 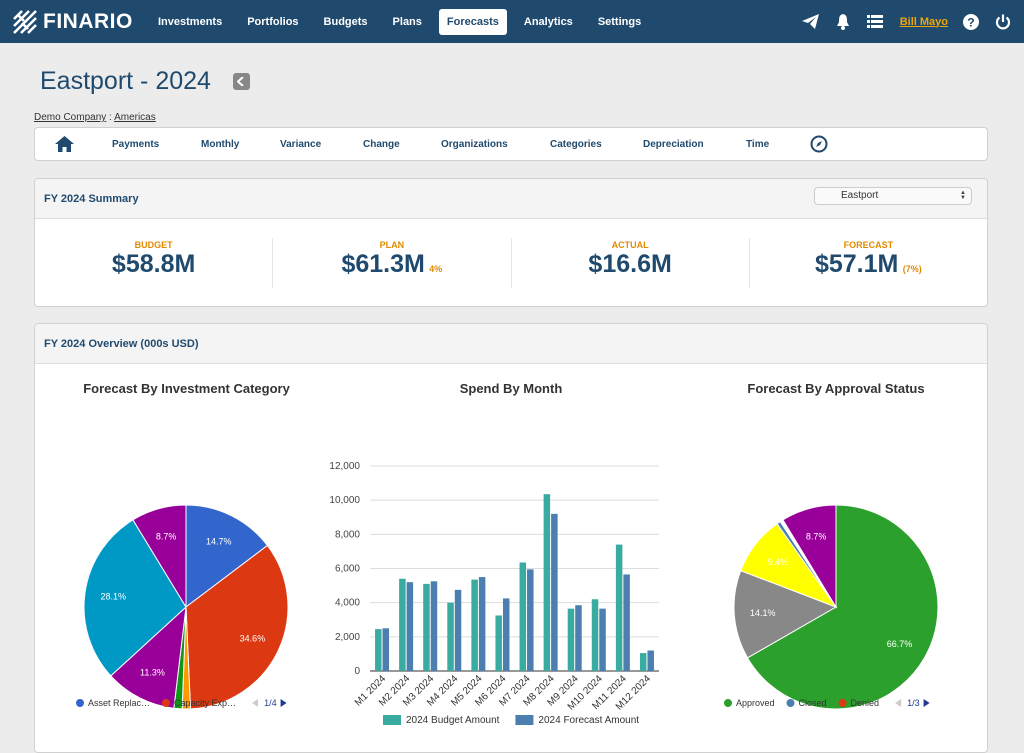 I want to click on subnav-item-depreciation: Depreciation, so click(x=673, y=144).